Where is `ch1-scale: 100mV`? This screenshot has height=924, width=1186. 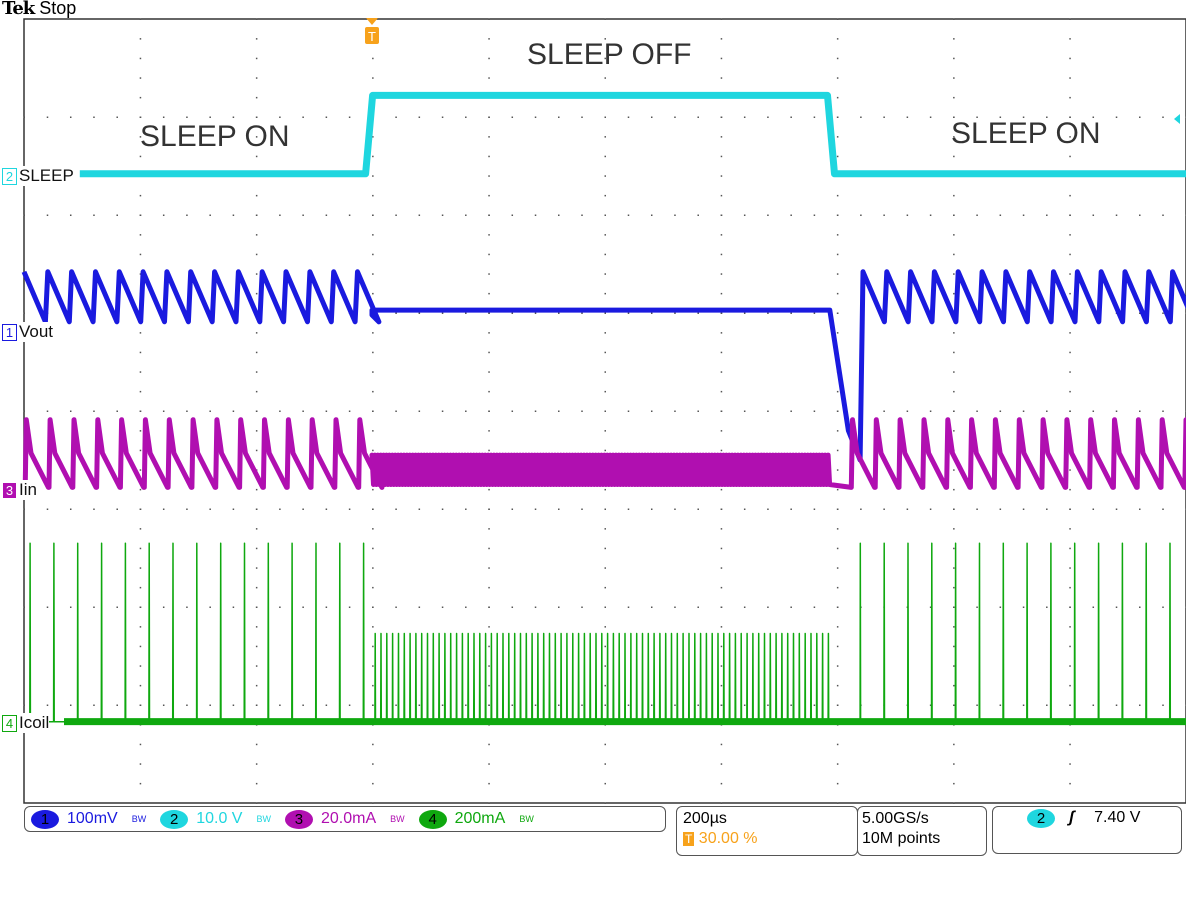 ch1-scale: 100mV is located at coordinates (92, 818).